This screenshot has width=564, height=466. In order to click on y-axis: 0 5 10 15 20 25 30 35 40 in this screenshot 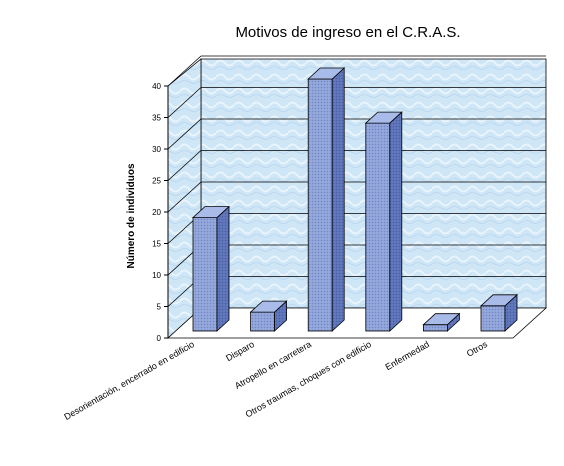, I will do `click(160, 212)`.